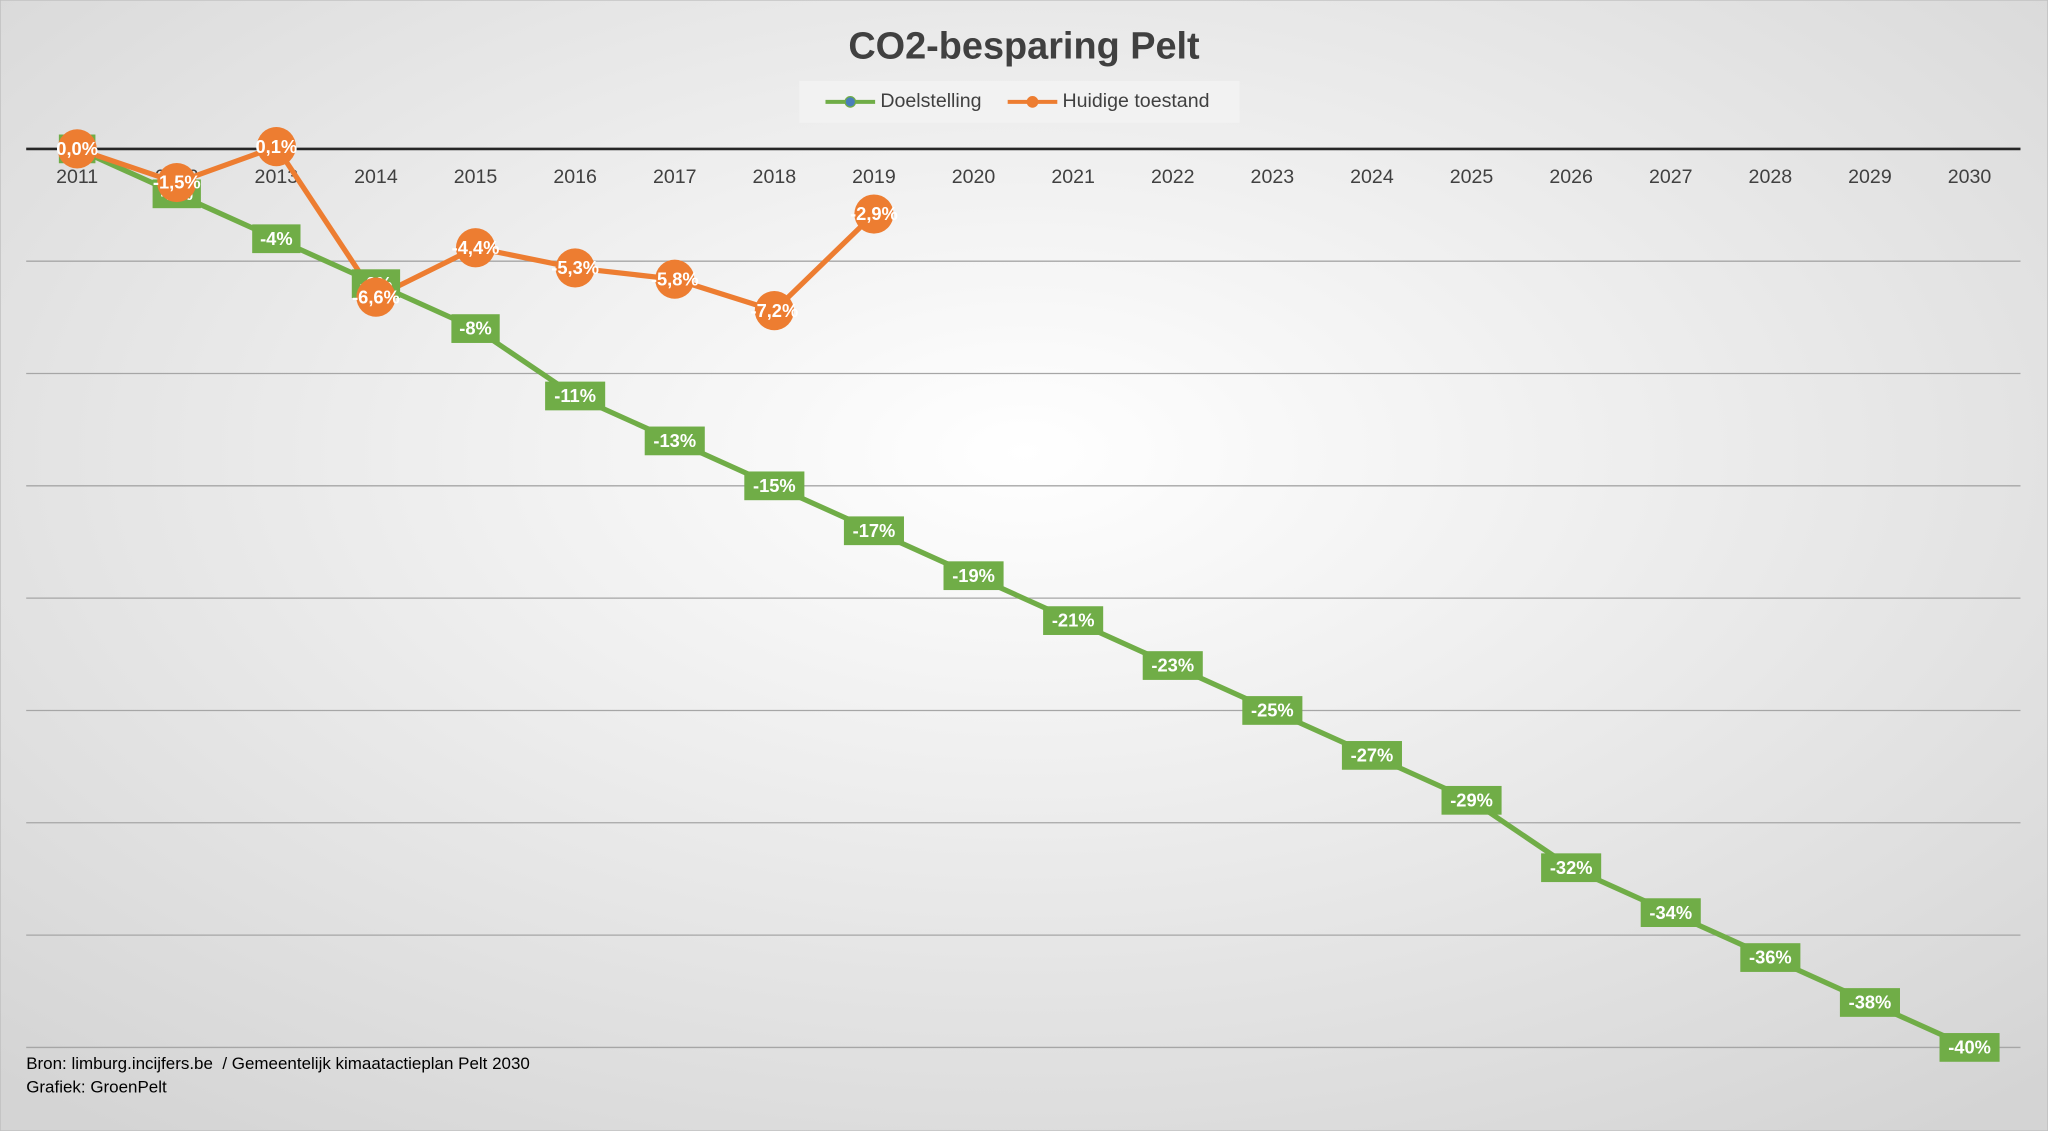 Image resolution: width=2048 pixels, height=1131 pixels. I want to click on data-label: -7,2%, so click(774, 310).